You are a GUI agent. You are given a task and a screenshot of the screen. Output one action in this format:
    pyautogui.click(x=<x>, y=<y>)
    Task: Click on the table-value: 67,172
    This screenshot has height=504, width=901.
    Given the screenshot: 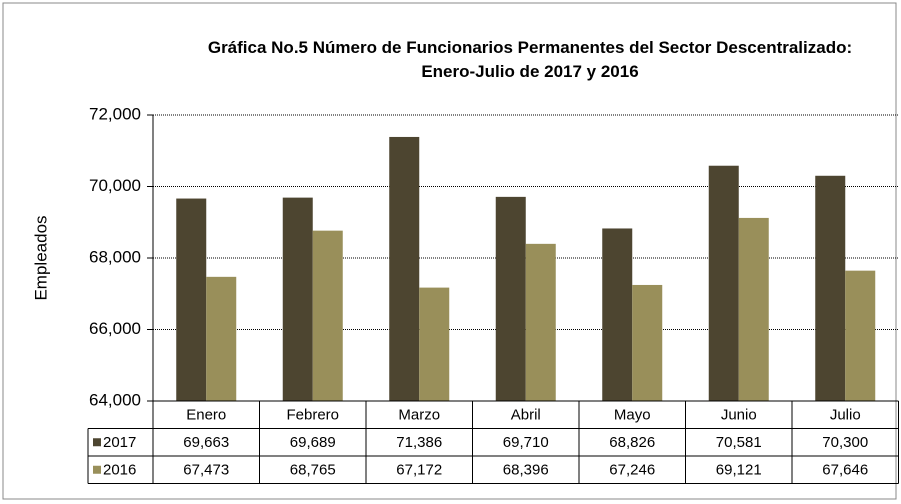 What is the action you would take?
    pyautogui.click(x=419, y=470)
    